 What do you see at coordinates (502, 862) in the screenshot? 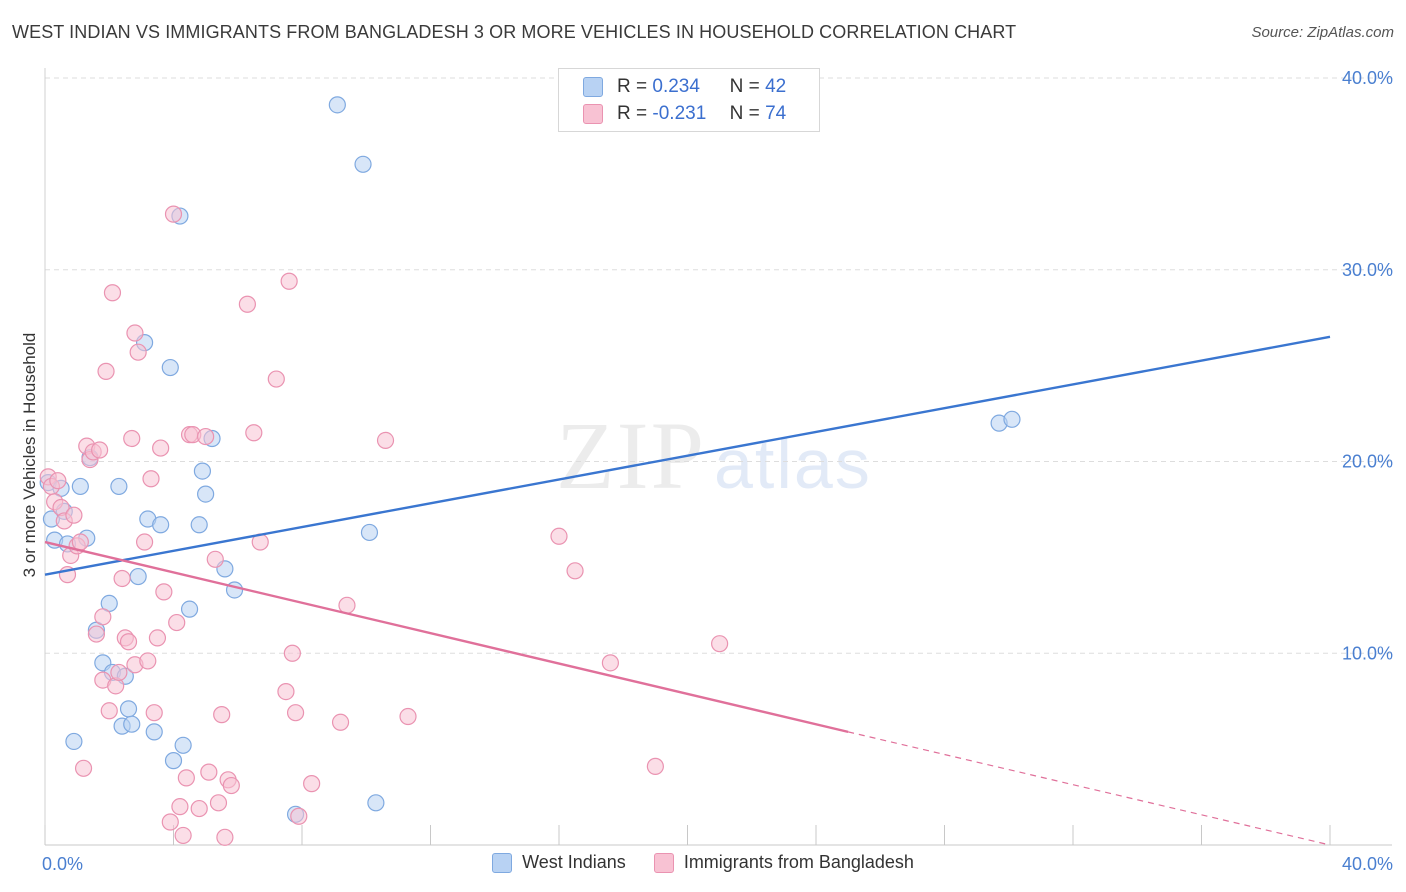
I see `series-swatch-blue` at bounding box center [502, 862].